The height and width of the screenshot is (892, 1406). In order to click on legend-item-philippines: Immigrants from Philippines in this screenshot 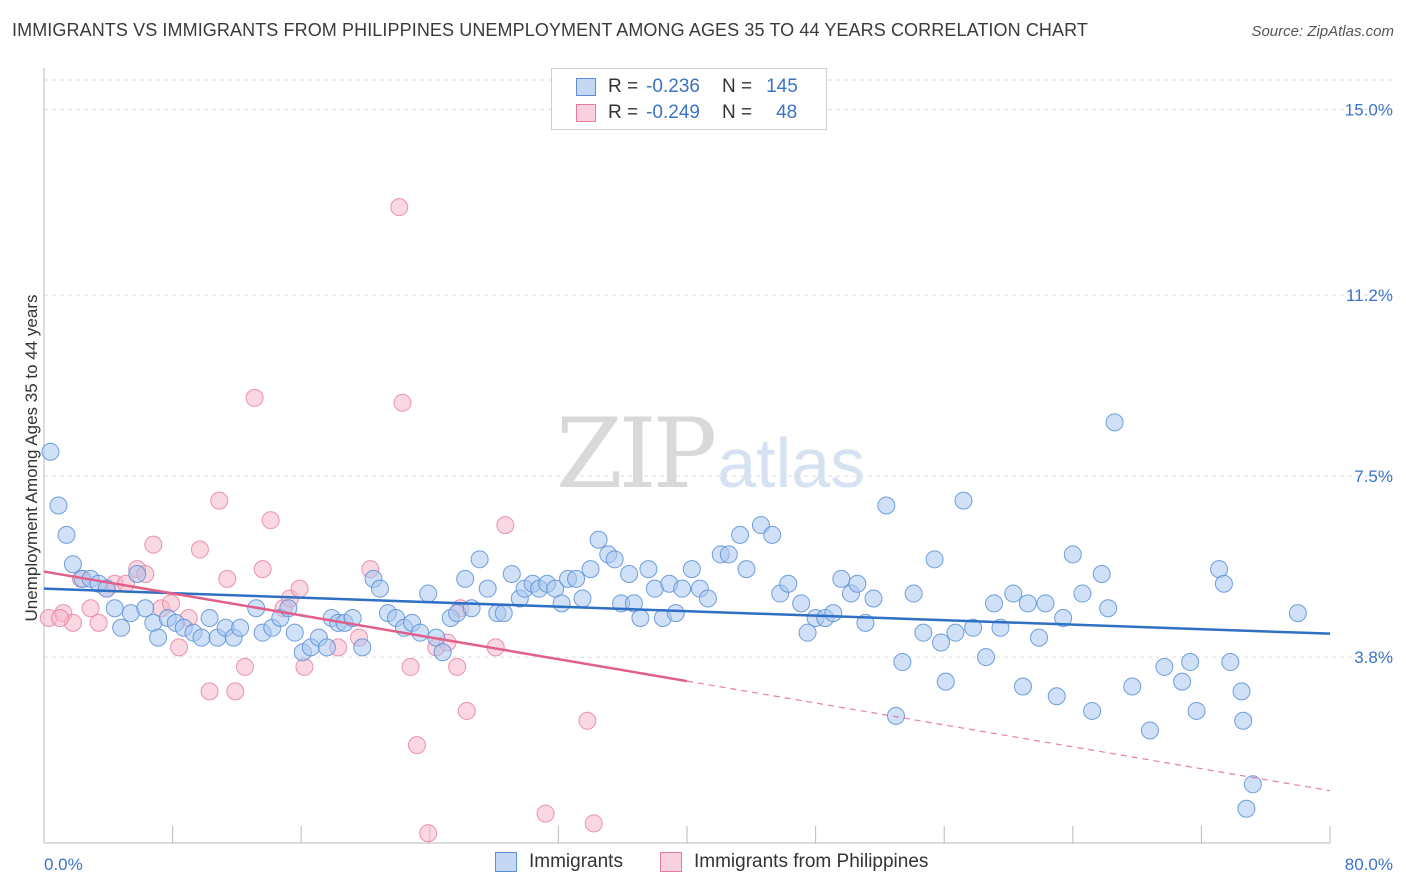, I will do `click(794, 862)`.